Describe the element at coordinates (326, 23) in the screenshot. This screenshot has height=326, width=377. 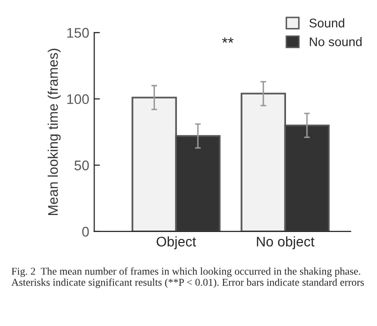
I see `legend-label: Sound` at that location.